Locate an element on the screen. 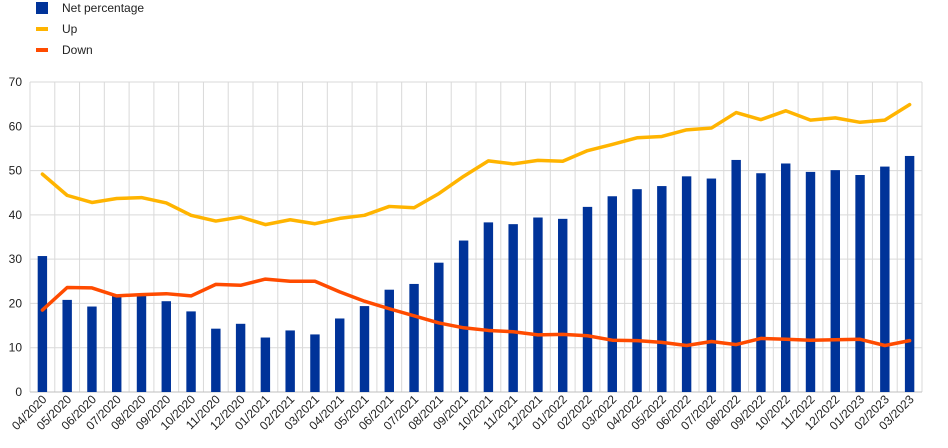 This screenshot has width=948, height=448. legend-label-net-percentage: Net percentage is located at coordinates (103, 8).